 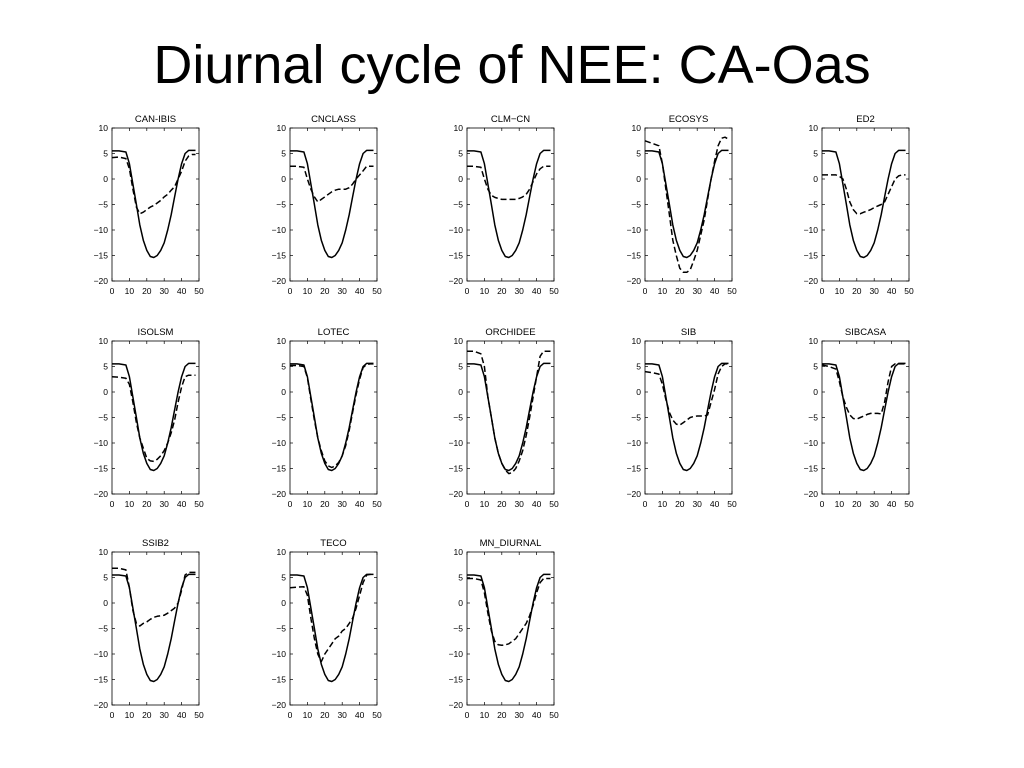 I want to click on panel-title: ORCHIDEE, so click(x=510, y=332).